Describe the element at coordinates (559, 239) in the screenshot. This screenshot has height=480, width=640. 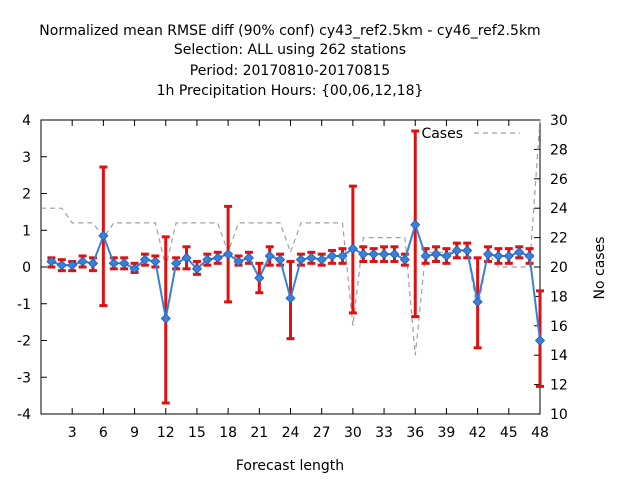
I see `y2-tick-label: 22` at that location.